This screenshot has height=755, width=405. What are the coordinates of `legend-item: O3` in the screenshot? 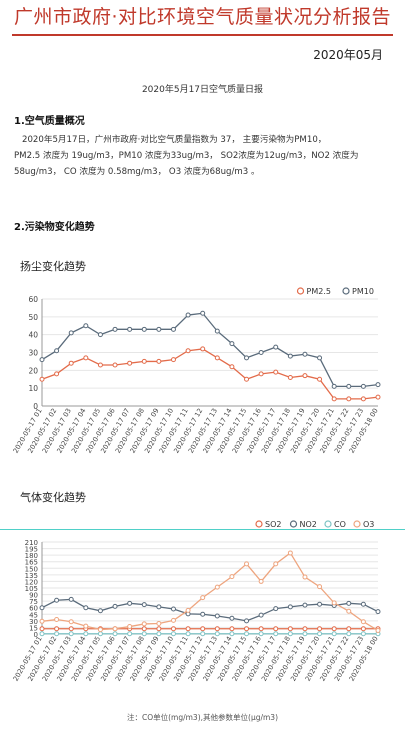 It's located at (363, 524).